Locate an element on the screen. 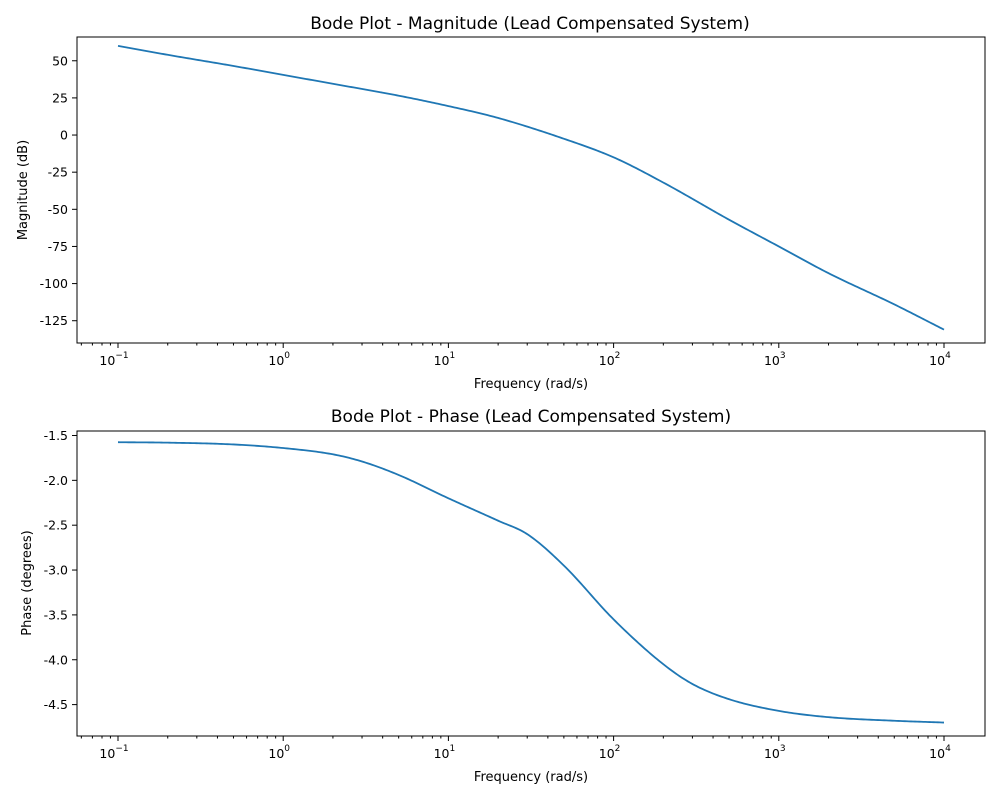 The image size is (1000, 800). magnitude-y-tick-label: -75 is located at coordinates (58, 246).